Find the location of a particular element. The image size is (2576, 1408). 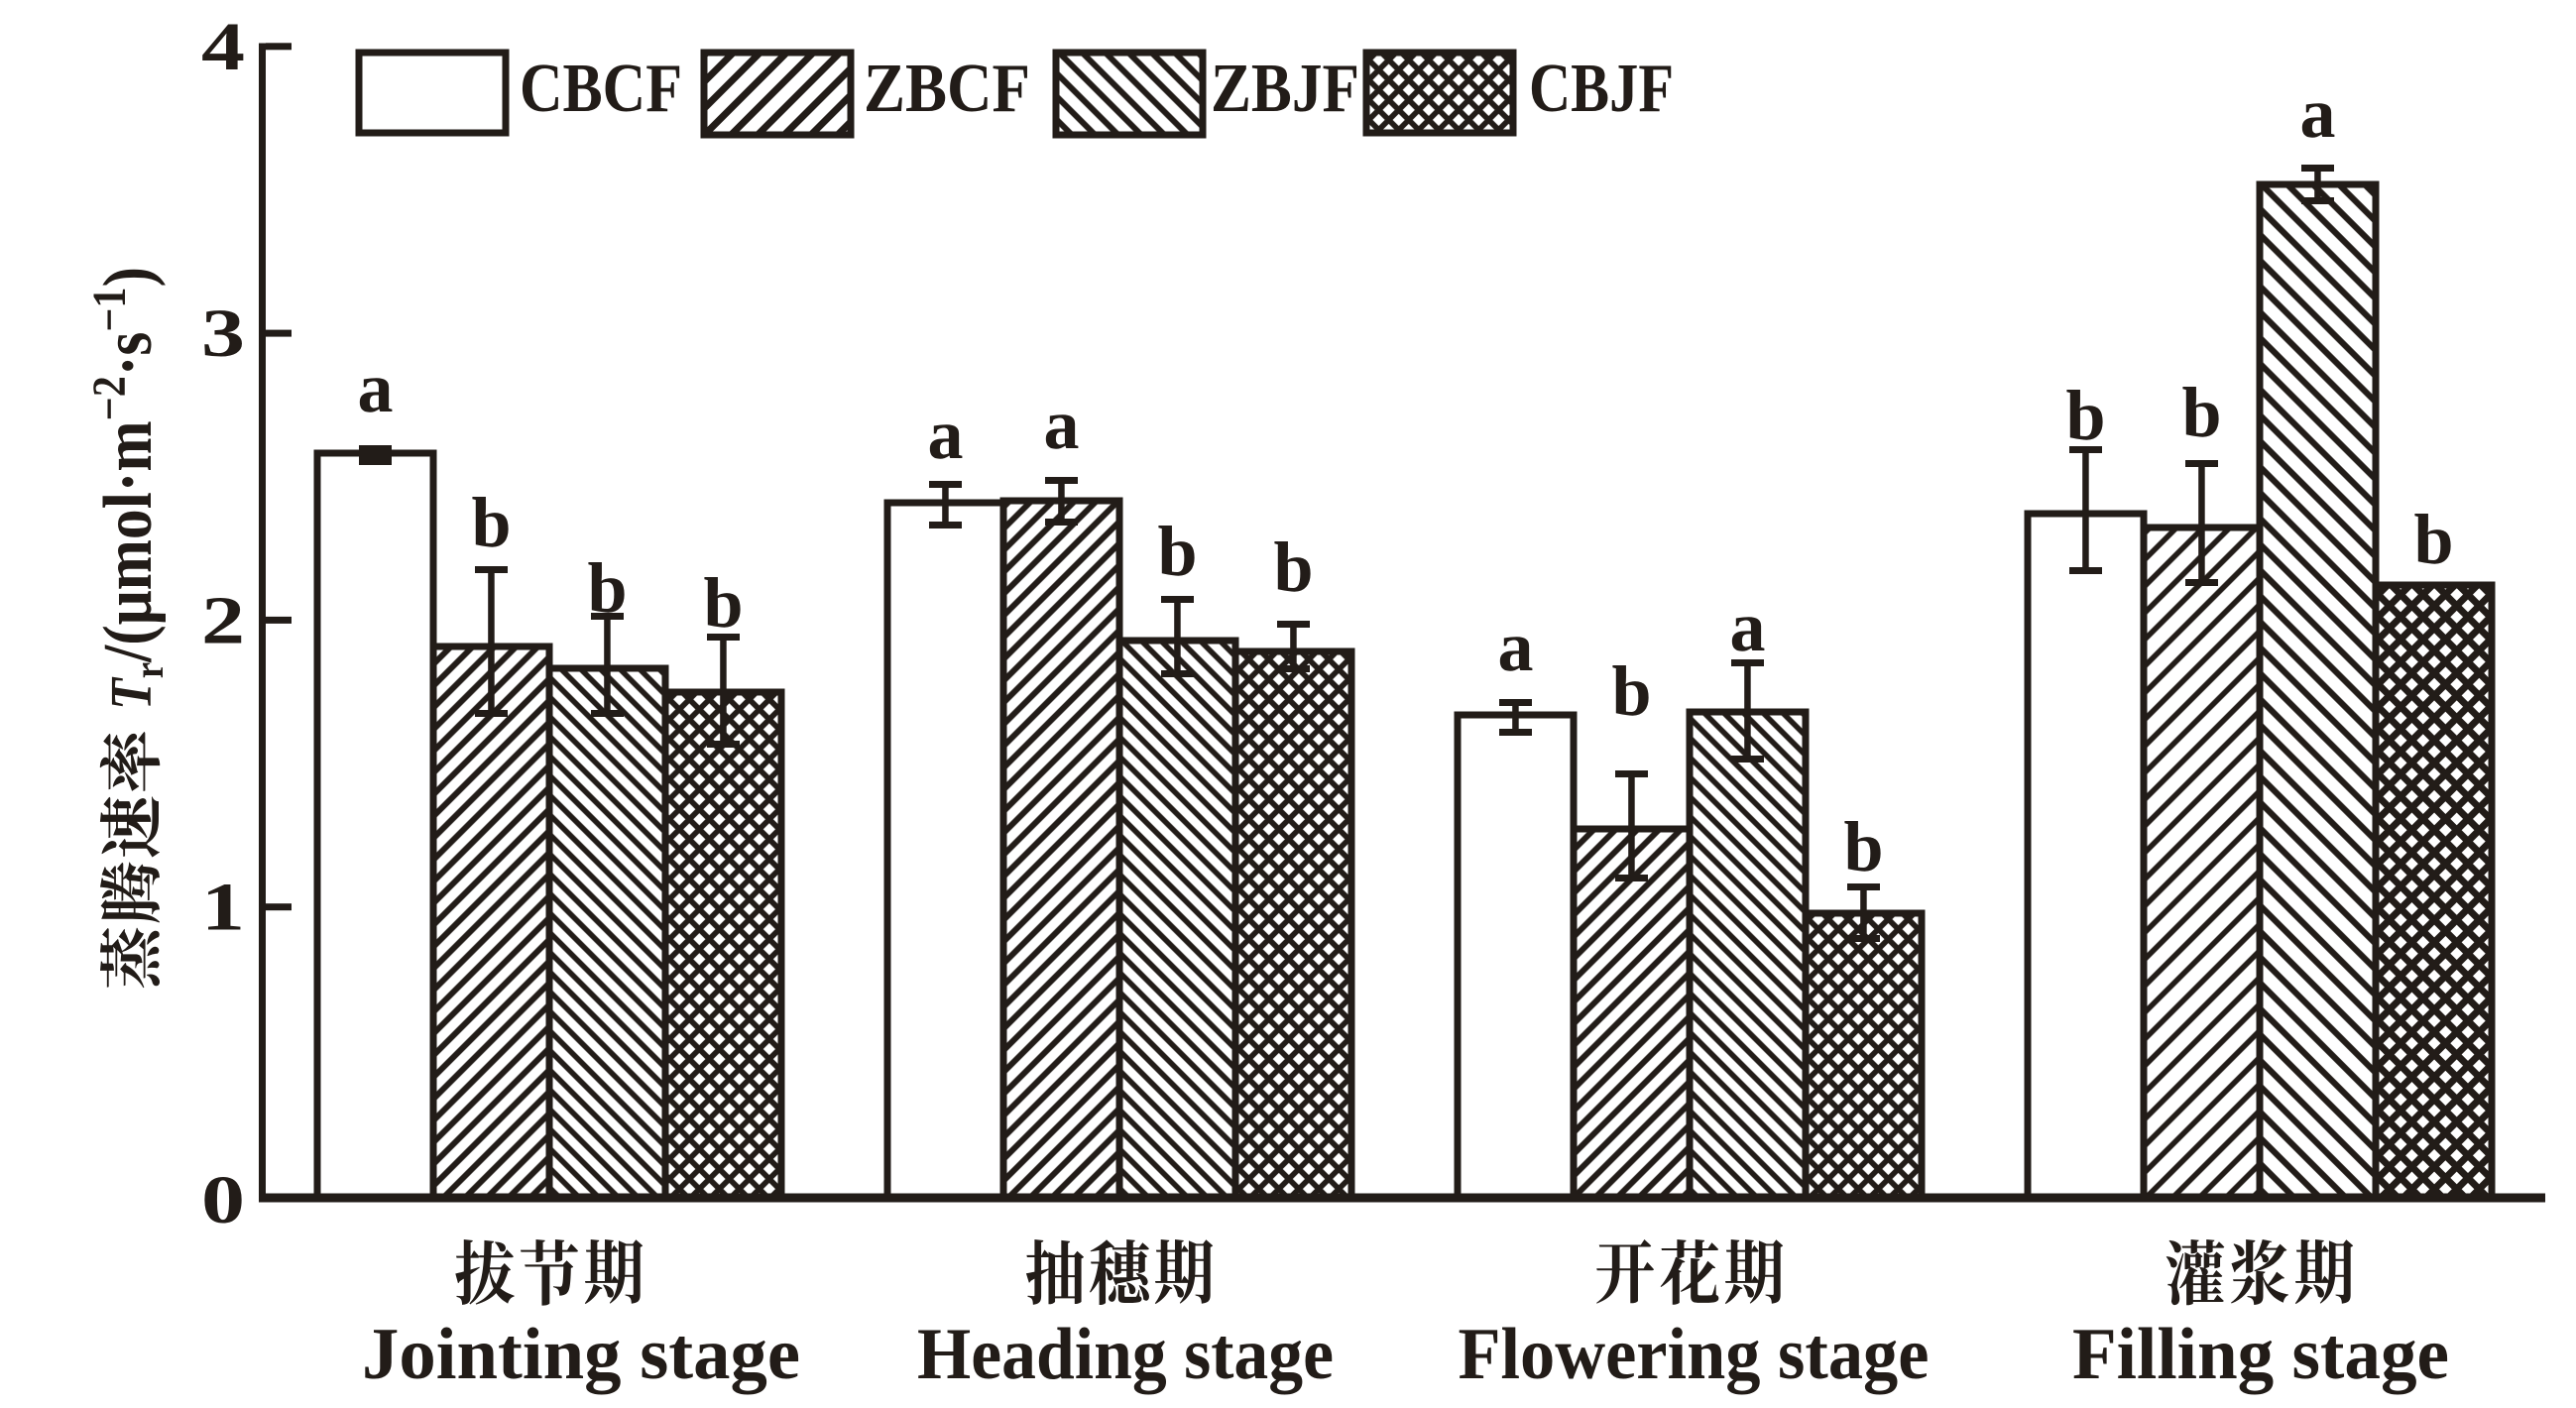

svg-text: CBCF is located at coordinates (601, 89).